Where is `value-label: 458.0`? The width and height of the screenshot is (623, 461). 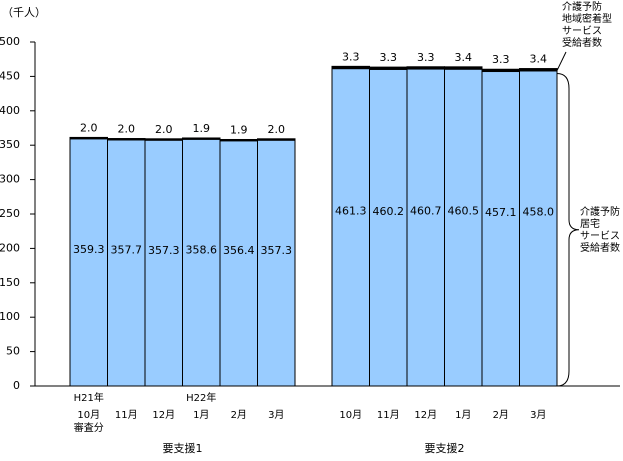
value-label: 458.0 is located at coordinates (539, 212).